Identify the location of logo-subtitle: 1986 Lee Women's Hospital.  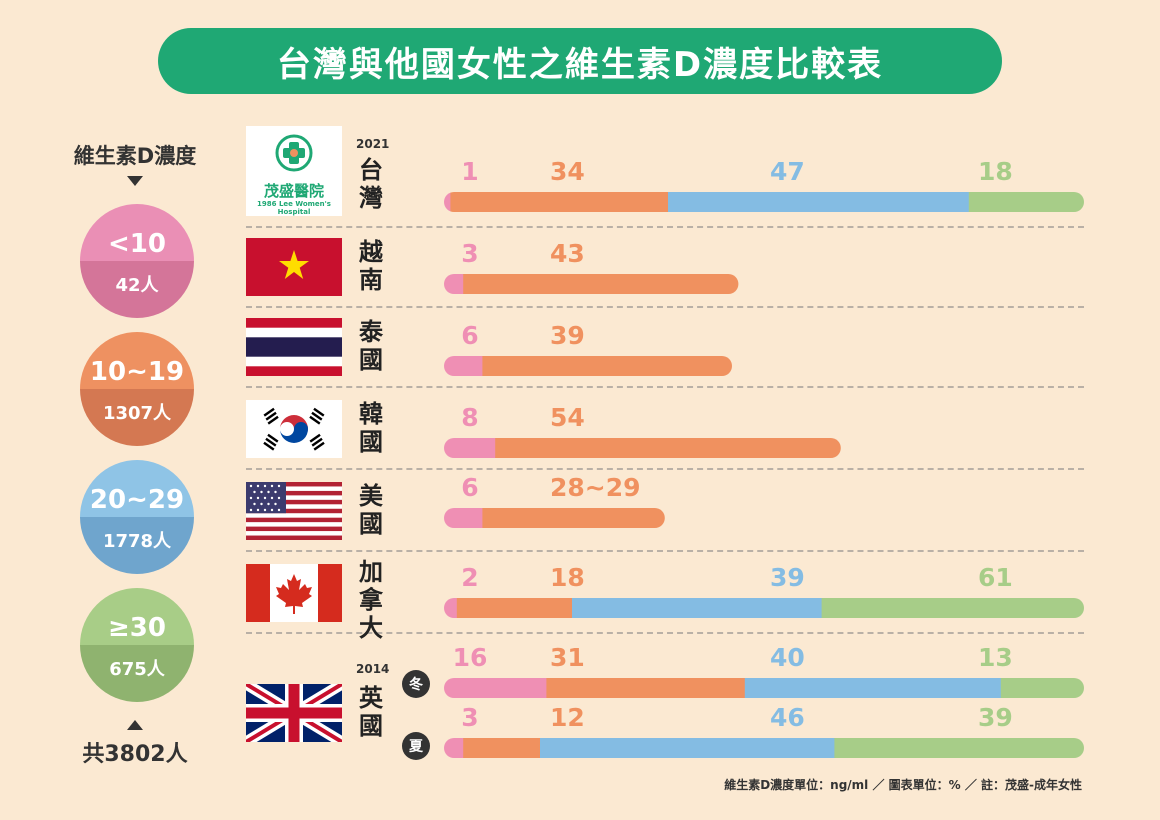
(294, 208).